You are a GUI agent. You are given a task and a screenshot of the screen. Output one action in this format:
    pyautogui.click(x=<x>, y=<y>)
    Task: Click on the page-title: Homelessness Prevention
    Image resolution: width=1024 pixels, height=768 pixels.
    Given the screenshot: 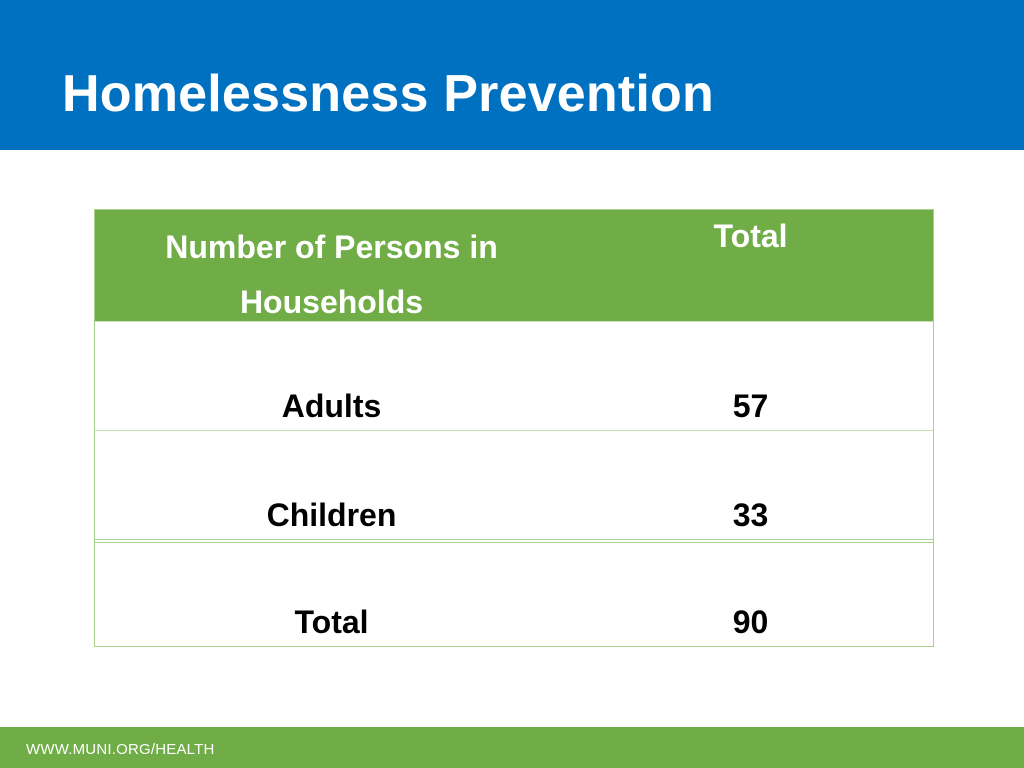 What is the action you would take?
    pyautogui.click(x=388, y=94)
    